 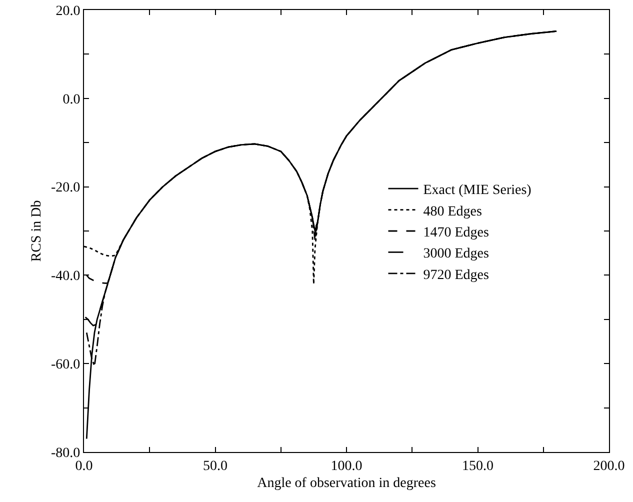 I want to click on x-axis-title: Angle of observation in degrees, so click(x=346, y=484).